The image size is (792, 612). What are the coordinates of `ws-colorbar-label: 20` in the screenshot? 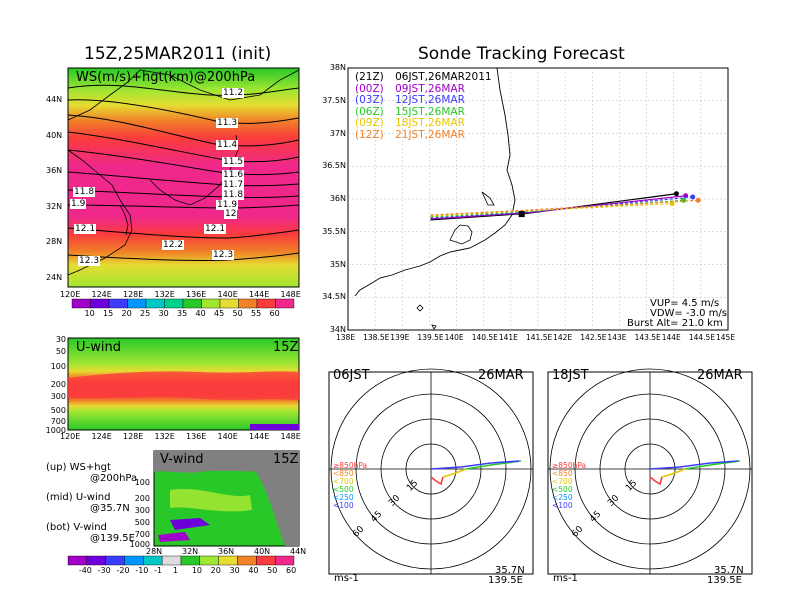 It's located at (126, 313).